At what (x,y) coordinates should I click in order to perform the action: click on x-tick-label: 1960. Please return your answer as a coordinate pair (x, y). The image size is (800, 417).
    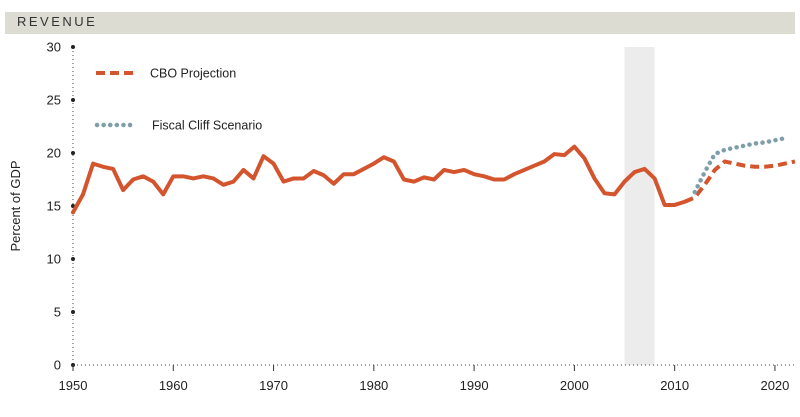
    Looking at the image, I should click on (173, 385).